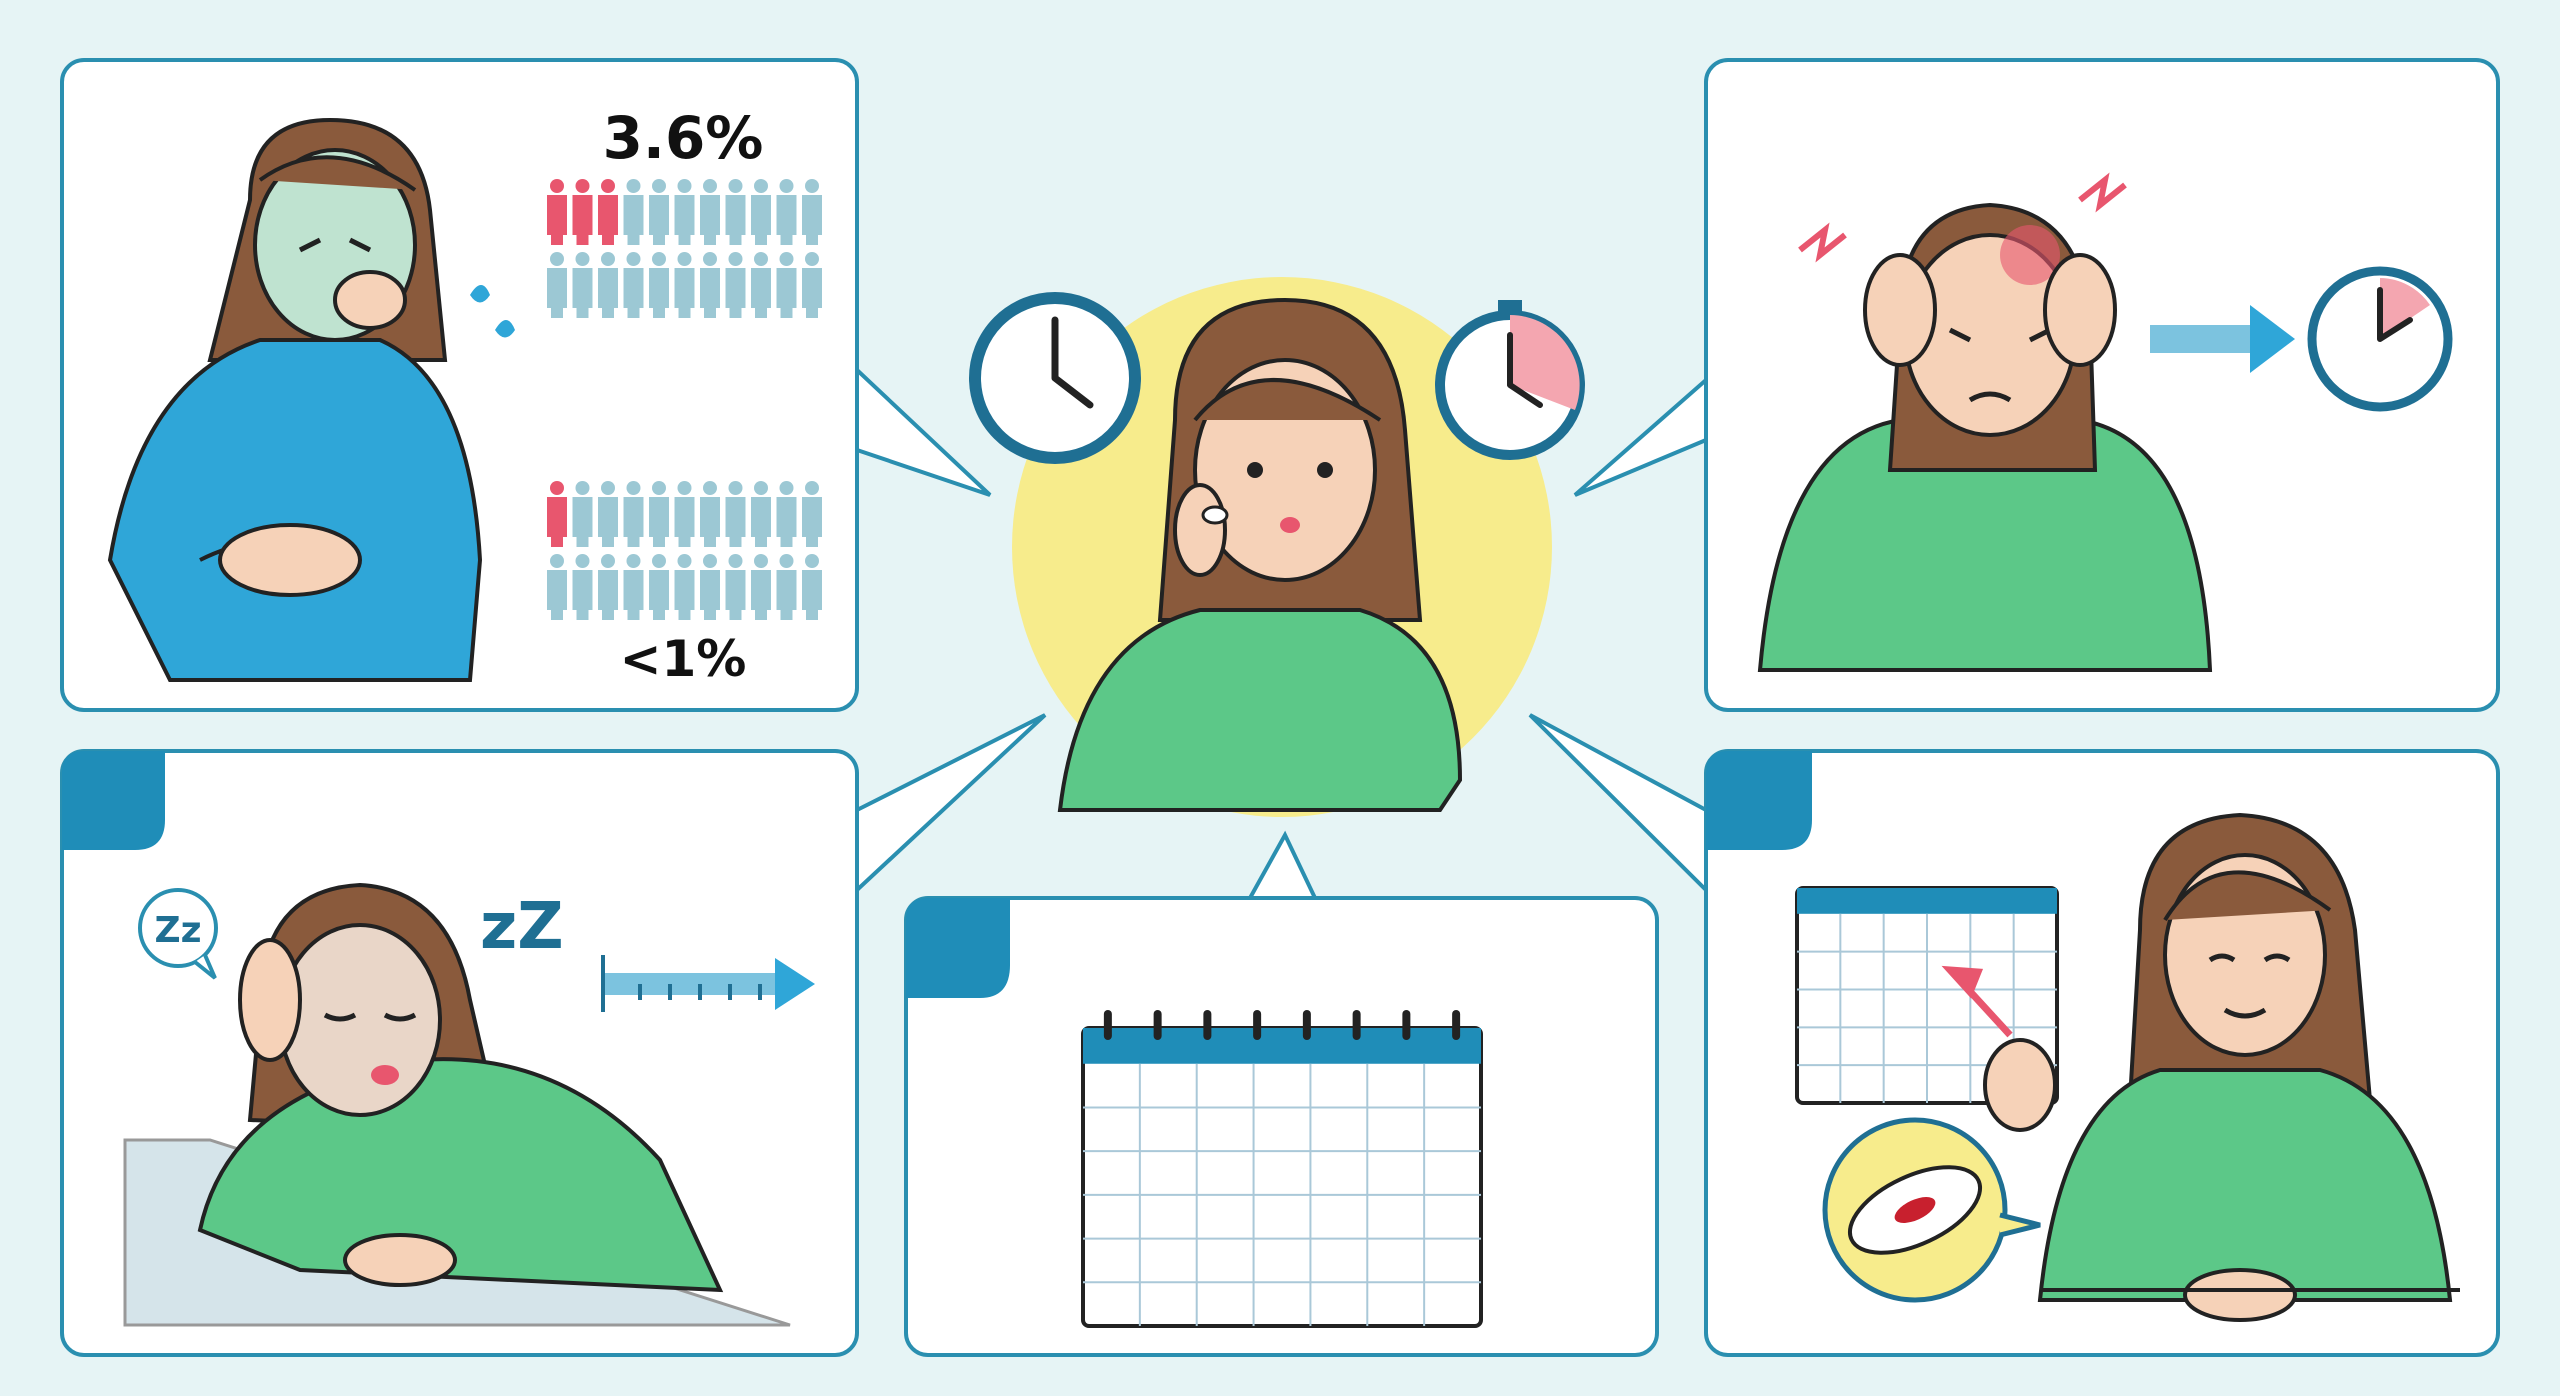 Image resolution: width=2560 pixels, height=1396 pixels. I want to click on nausea-woman-illustration, so click(311, 399).